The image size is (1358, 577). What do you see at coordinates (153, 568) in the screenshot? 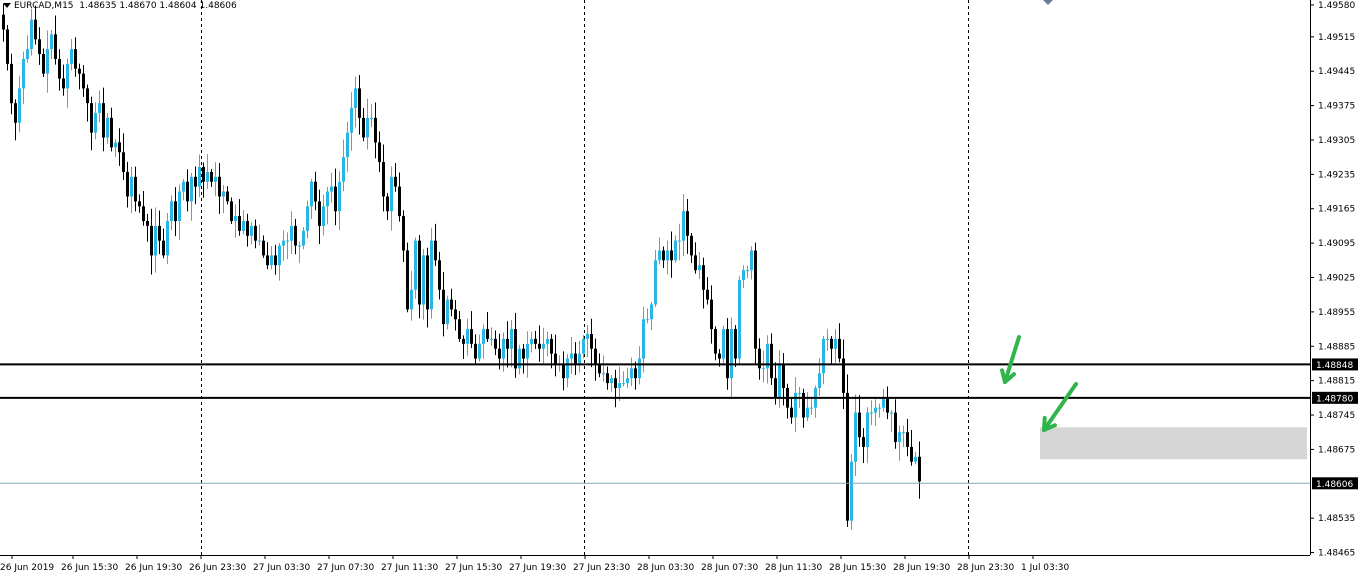
I see `time-tick-label: 26 Jun 19:30` at bounding box center [153, 568].